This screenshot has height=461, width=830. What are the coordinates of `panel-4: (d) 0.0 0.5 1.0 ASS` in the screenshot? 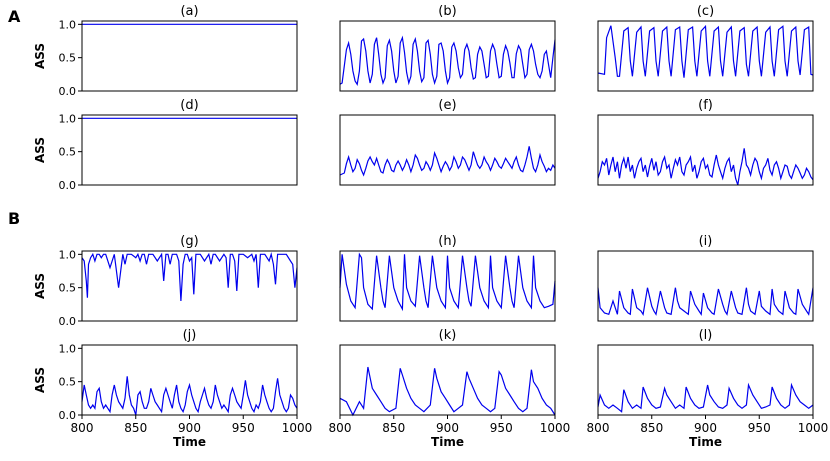 It's located at (165, 145).